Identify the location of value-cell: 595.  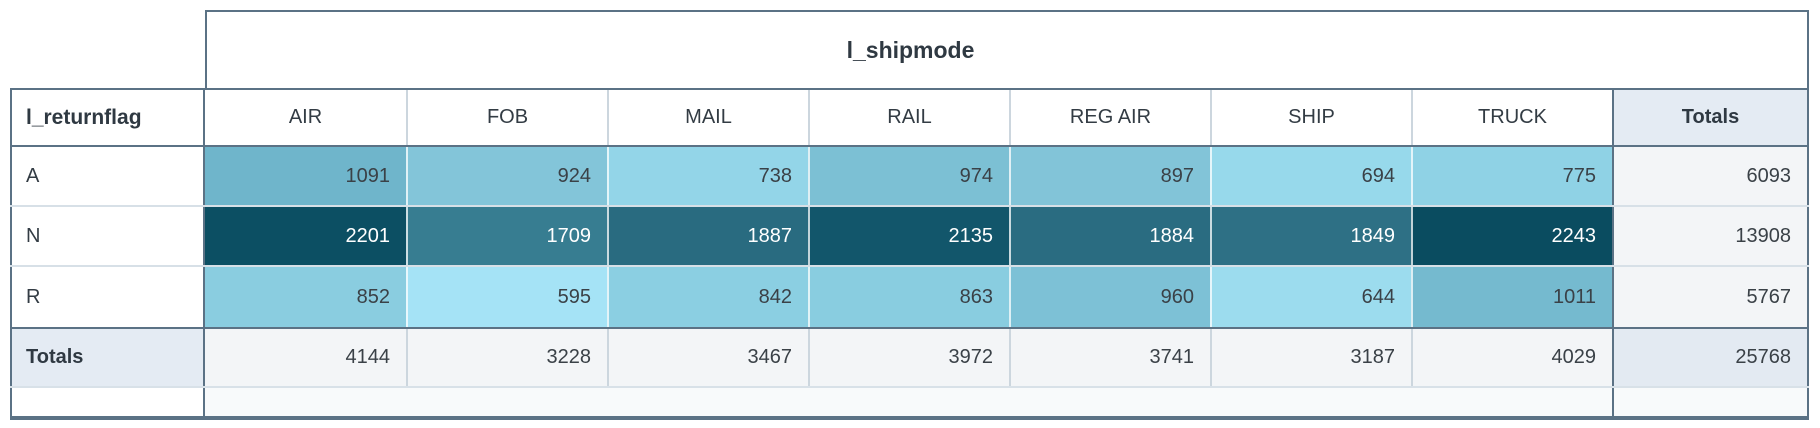
(506, 297).